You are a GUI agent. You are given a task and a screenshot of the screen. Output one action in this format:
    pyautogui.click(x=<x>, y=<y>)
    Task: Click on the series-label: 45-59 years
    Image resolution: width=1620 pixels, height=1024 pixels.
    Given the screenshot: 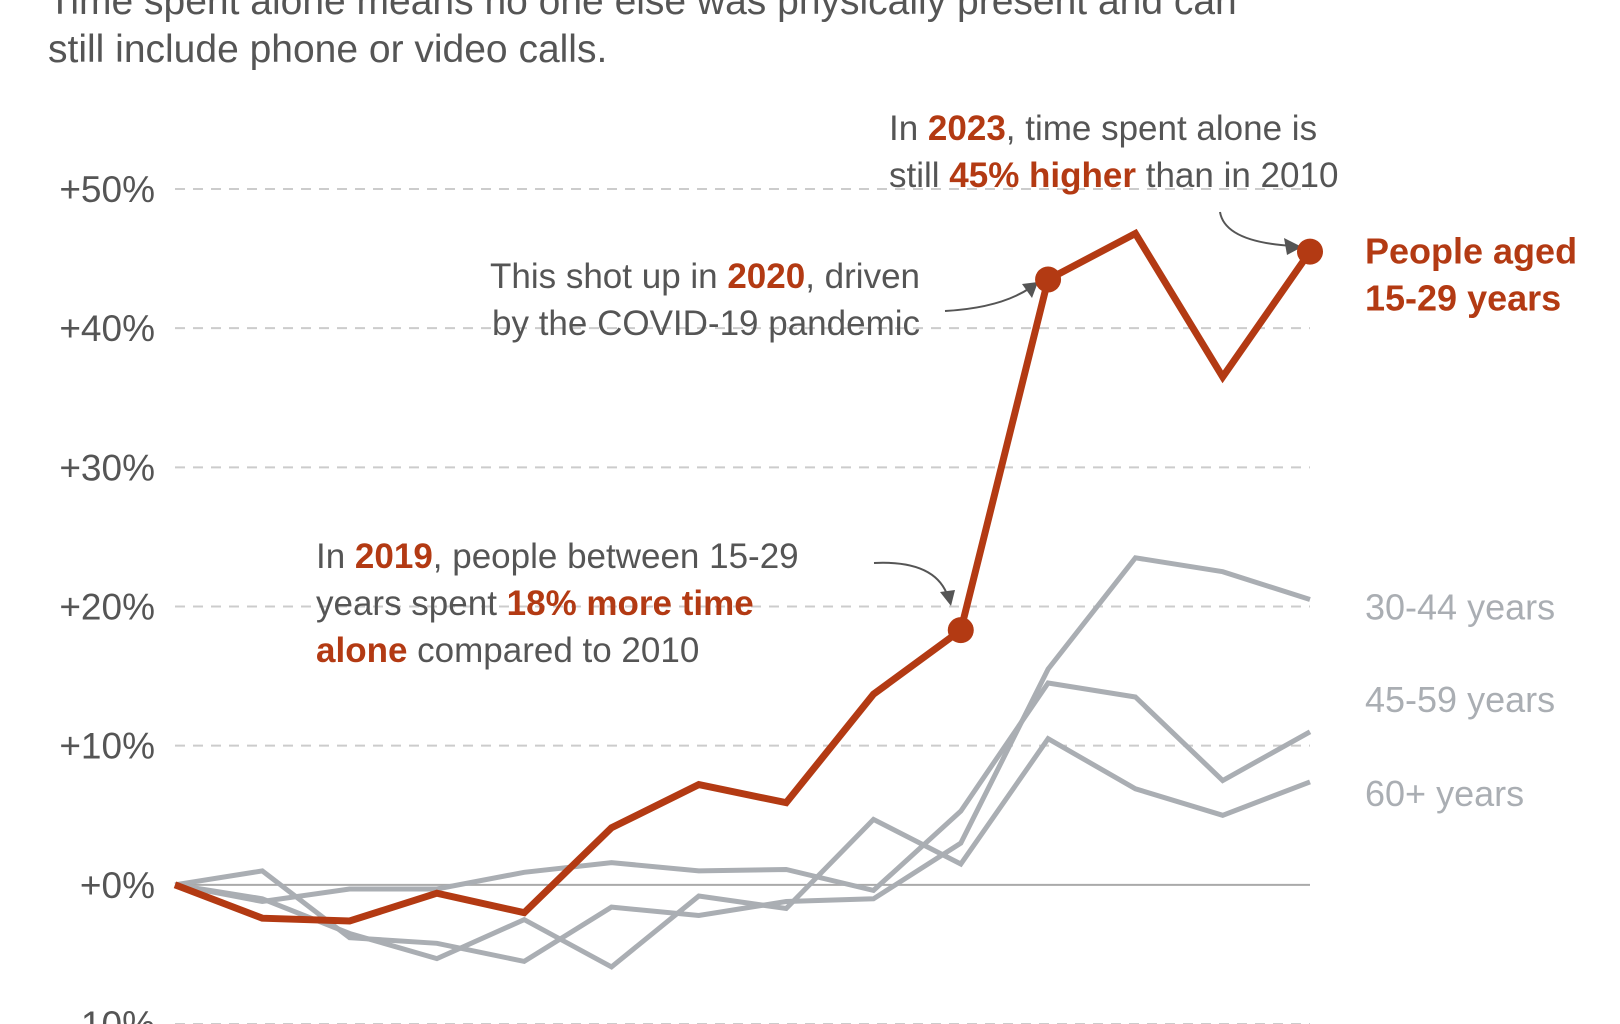 What is the action you would take?
    pyautogui.click(x=1460, y=699)
    